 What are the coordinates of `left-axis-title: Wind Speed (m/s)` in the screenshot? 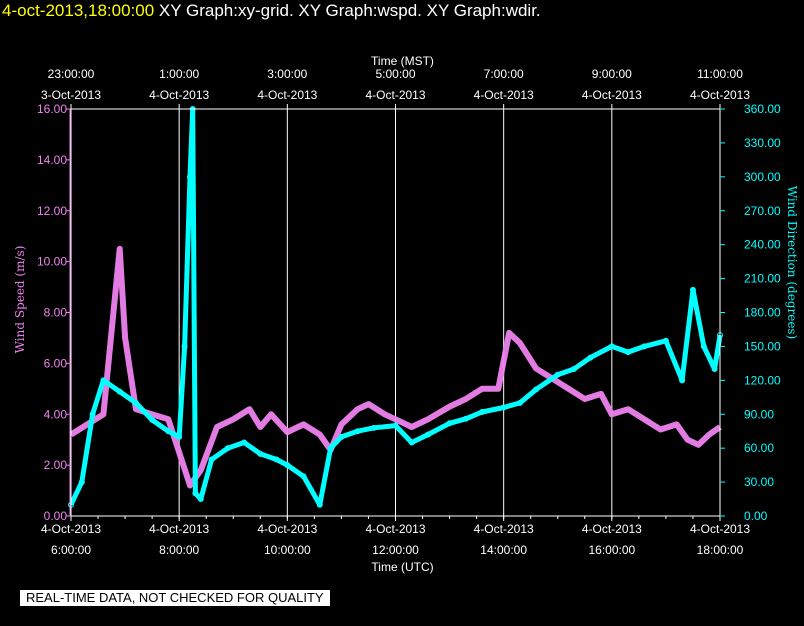 It's located at (20, 300).